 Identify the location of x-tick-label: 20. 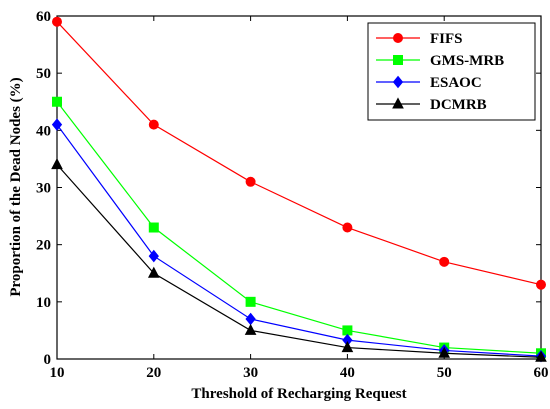
(153, 373).